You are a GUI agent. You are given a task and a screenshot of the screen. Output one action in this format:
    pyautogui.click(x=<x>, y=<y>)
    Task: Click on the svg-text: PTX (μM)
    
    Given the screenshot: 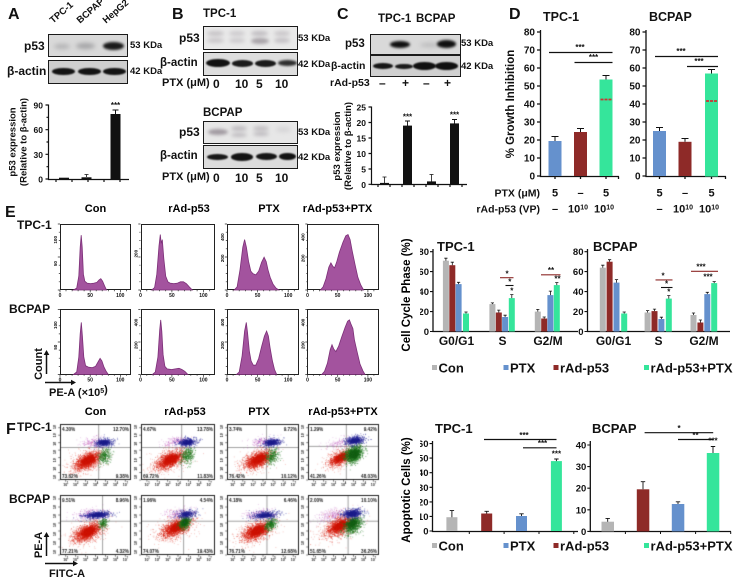 What is the action you would take?
    pyautogui.click(x=517, y=194)
    